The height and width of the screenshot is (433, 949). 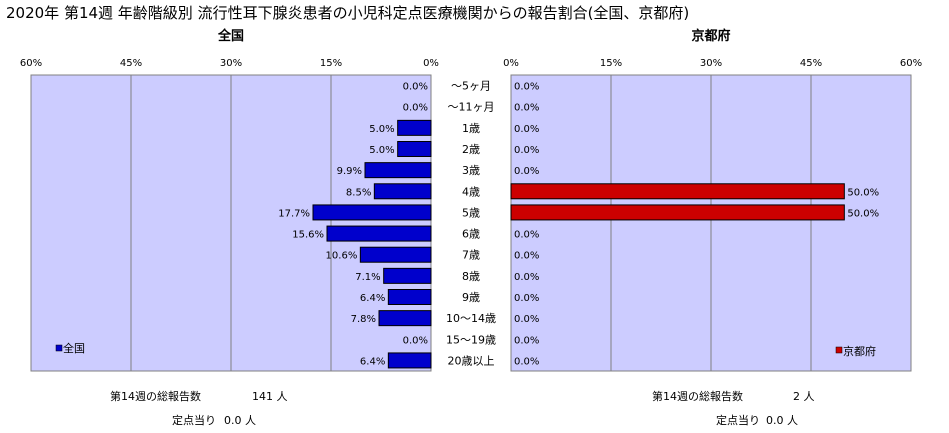 I want to click on national-per-label: 定点当り, so click(x=194, y=420).